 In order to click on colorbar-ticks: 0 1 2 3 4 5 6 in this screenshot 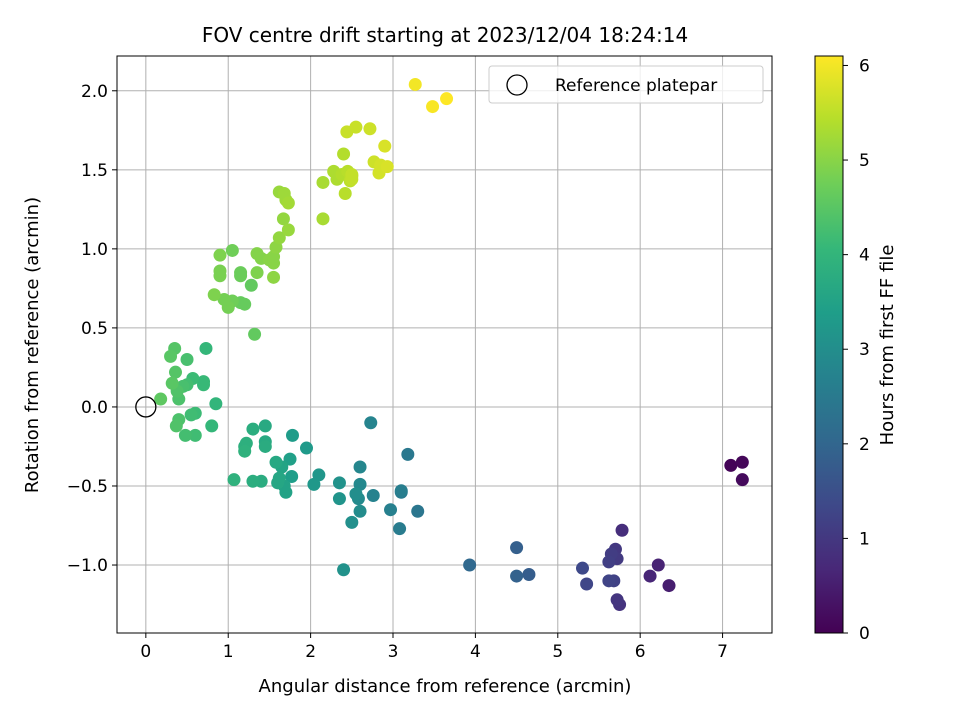, I will do `click(856, 350)`.